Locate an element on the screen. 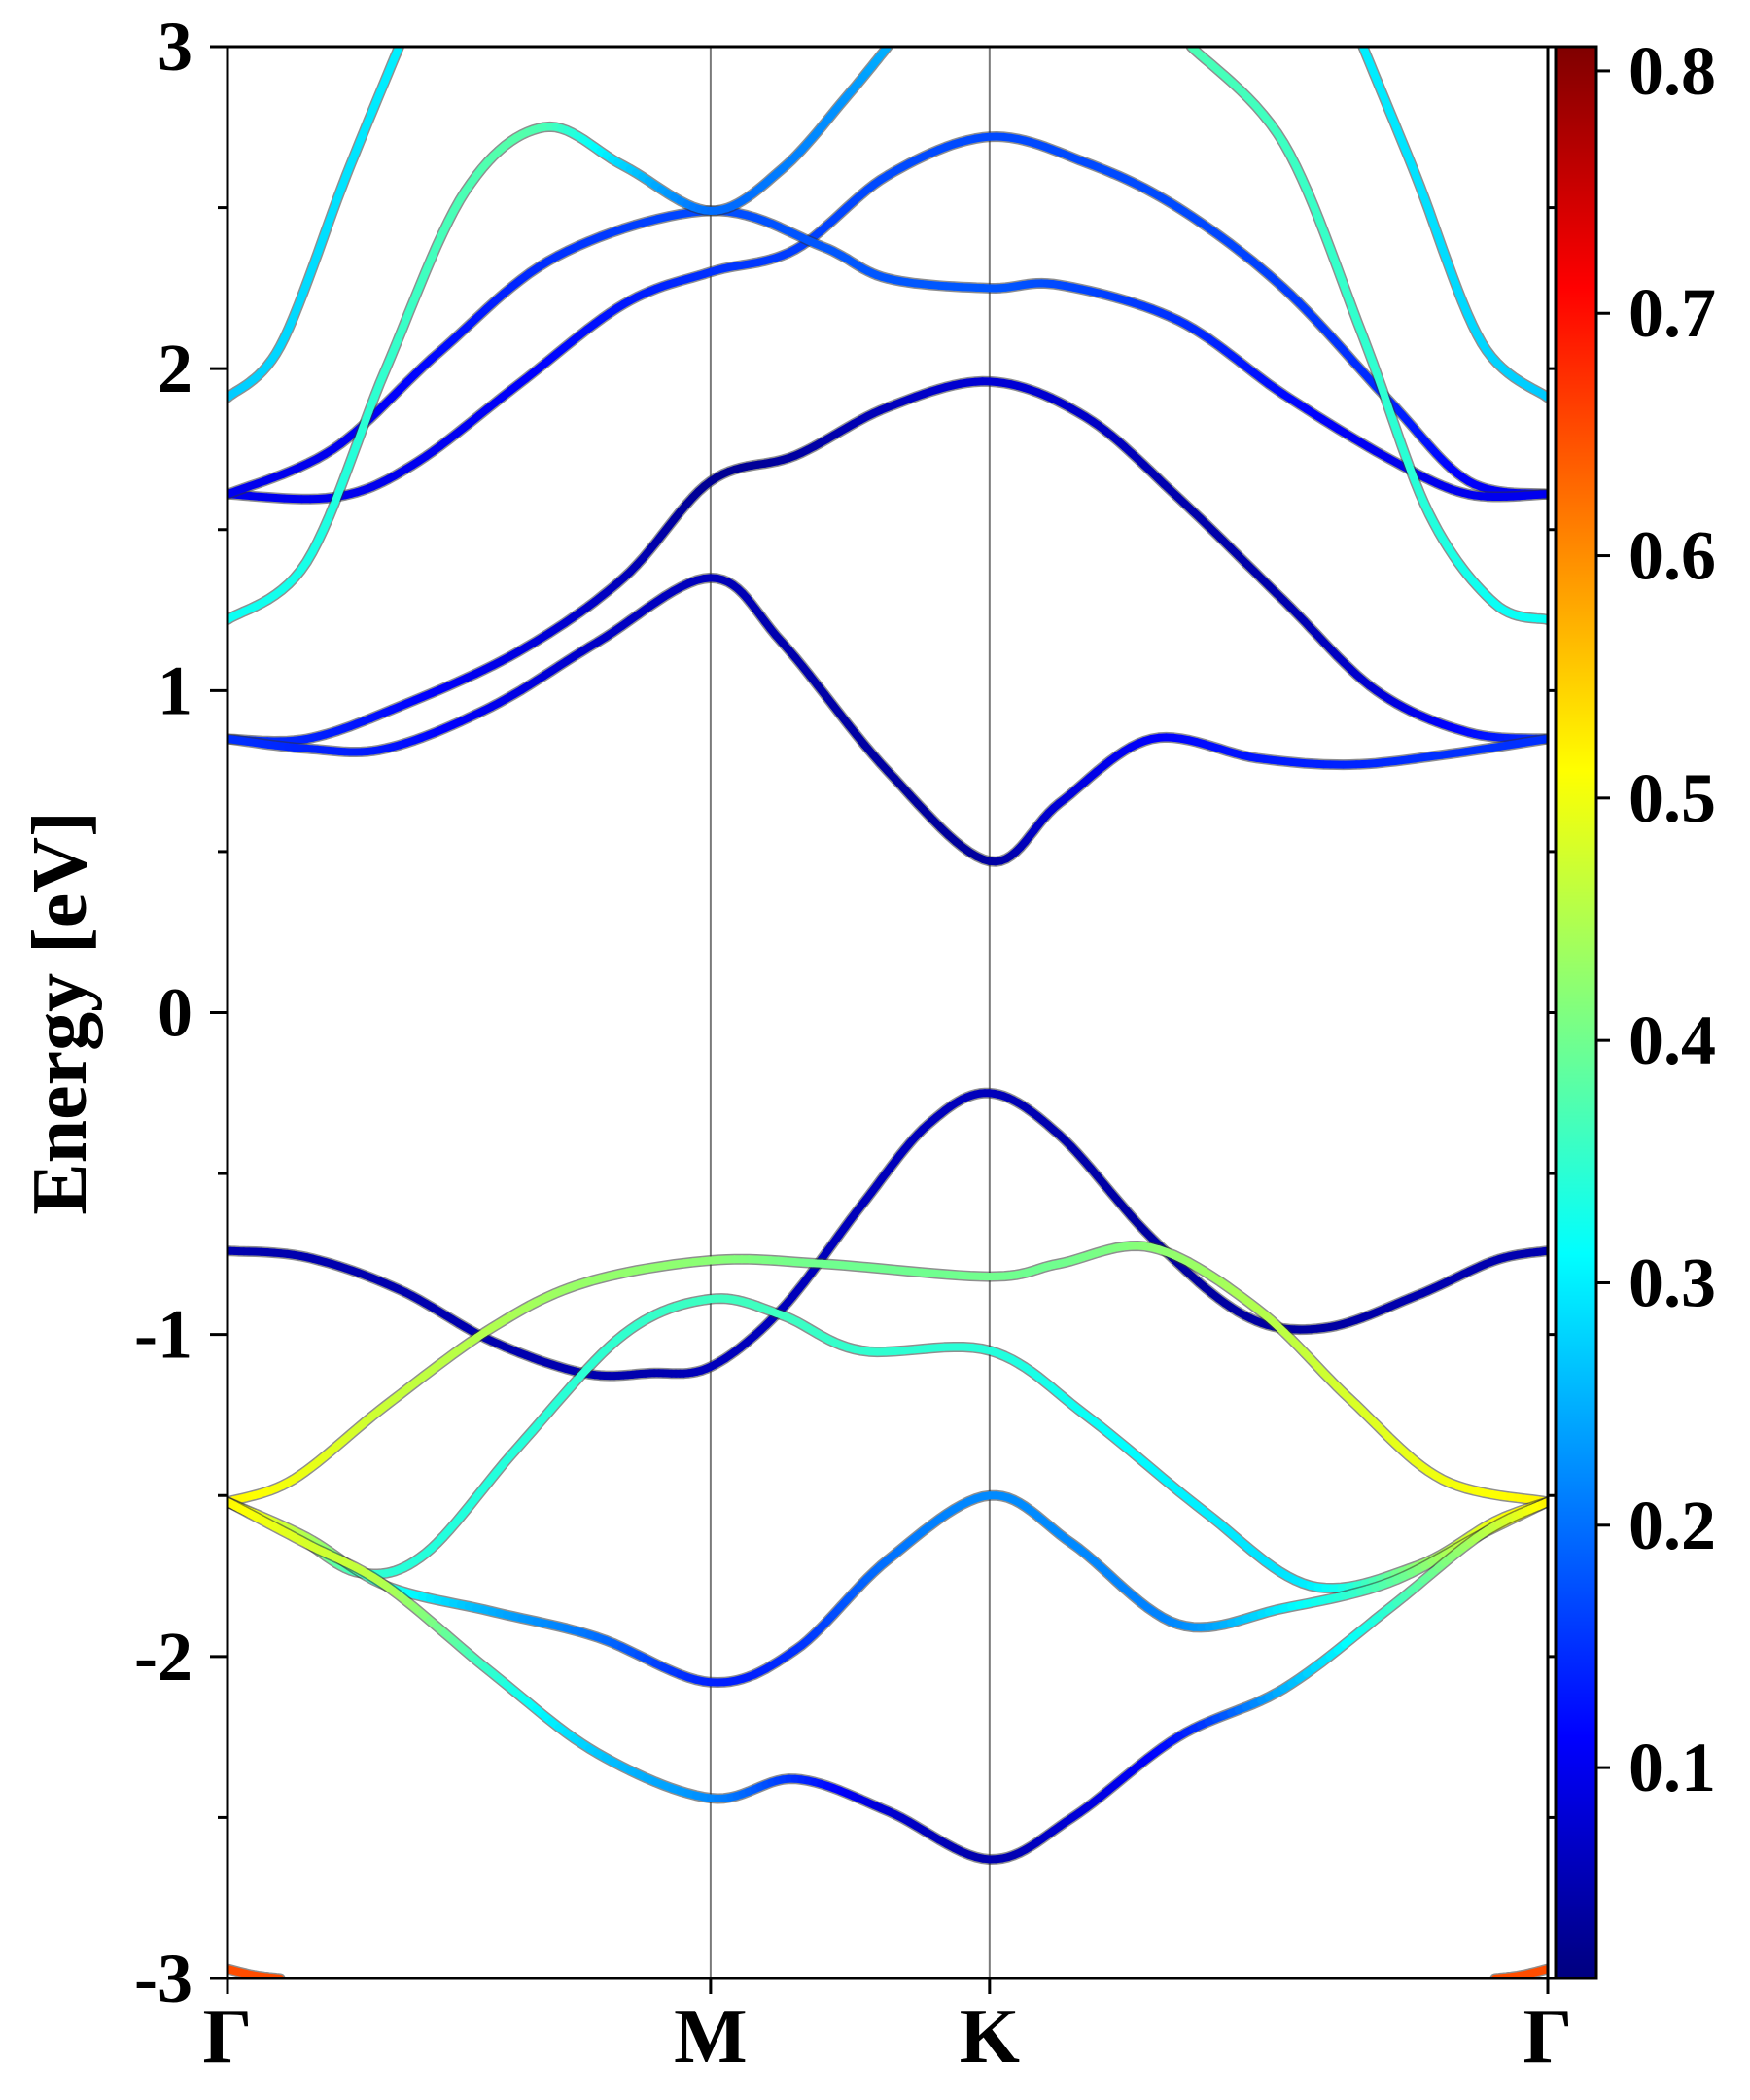 This screenshot has width=1750, height=2100. colorbar-tick-label: 0.4 is located at coordinates (1672, 1040).